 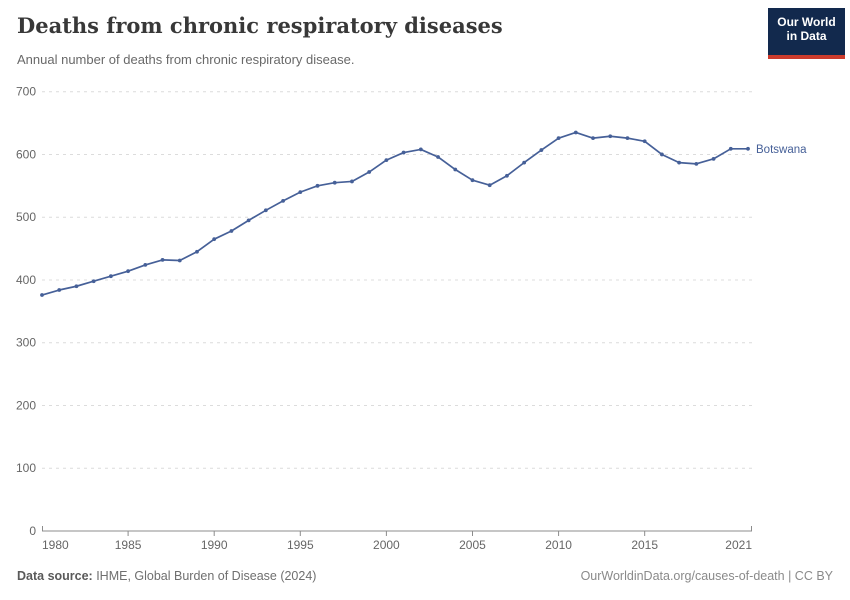 I want to click on y-tick-label: 200, so click(x=26, y=405).